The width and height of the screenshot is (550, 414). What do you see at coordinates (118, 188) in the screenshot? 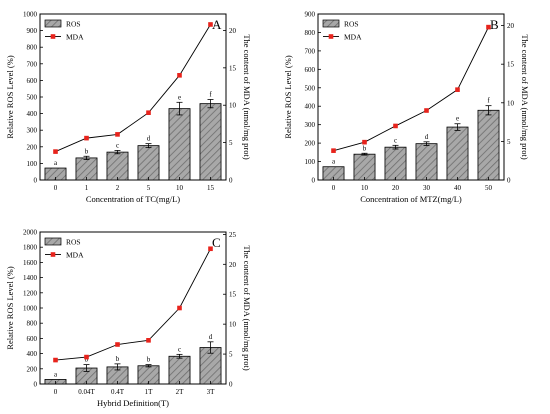
I see `x-tick-label: 2` at bounding box center [118, 188].